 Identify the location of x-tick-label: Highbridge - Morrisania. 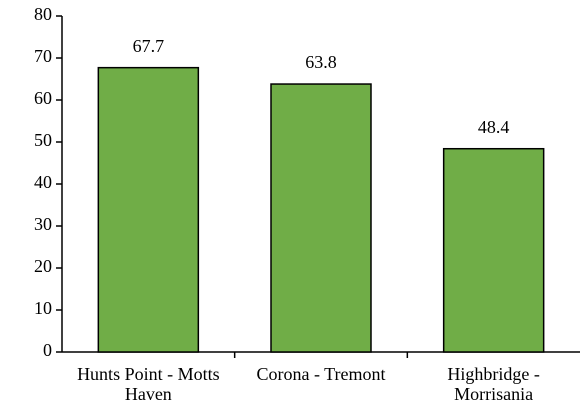
(493, 384).